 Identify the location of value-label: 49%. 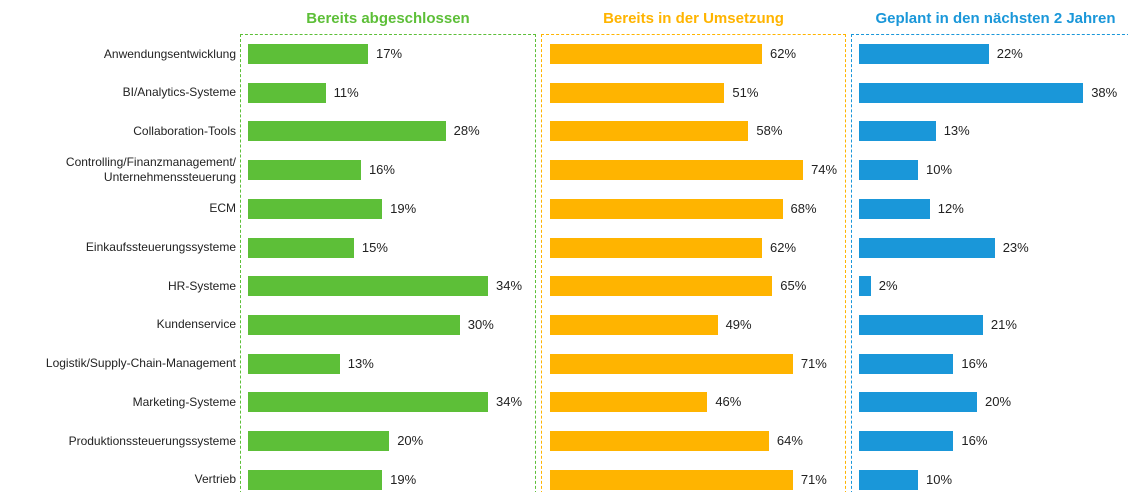
(738, 324).